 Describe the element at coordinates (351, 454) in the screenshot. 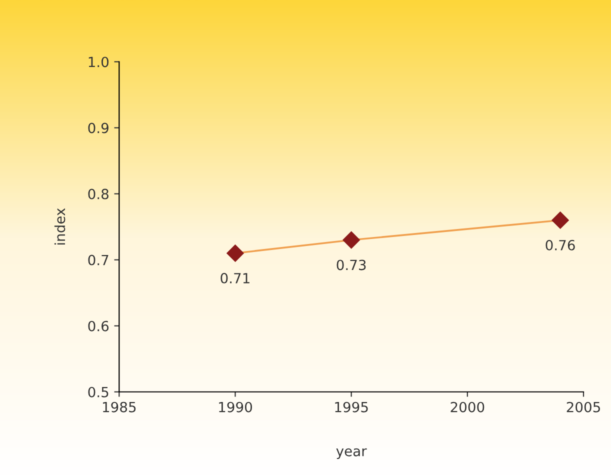

I see `x-axis-title: year` at that location.